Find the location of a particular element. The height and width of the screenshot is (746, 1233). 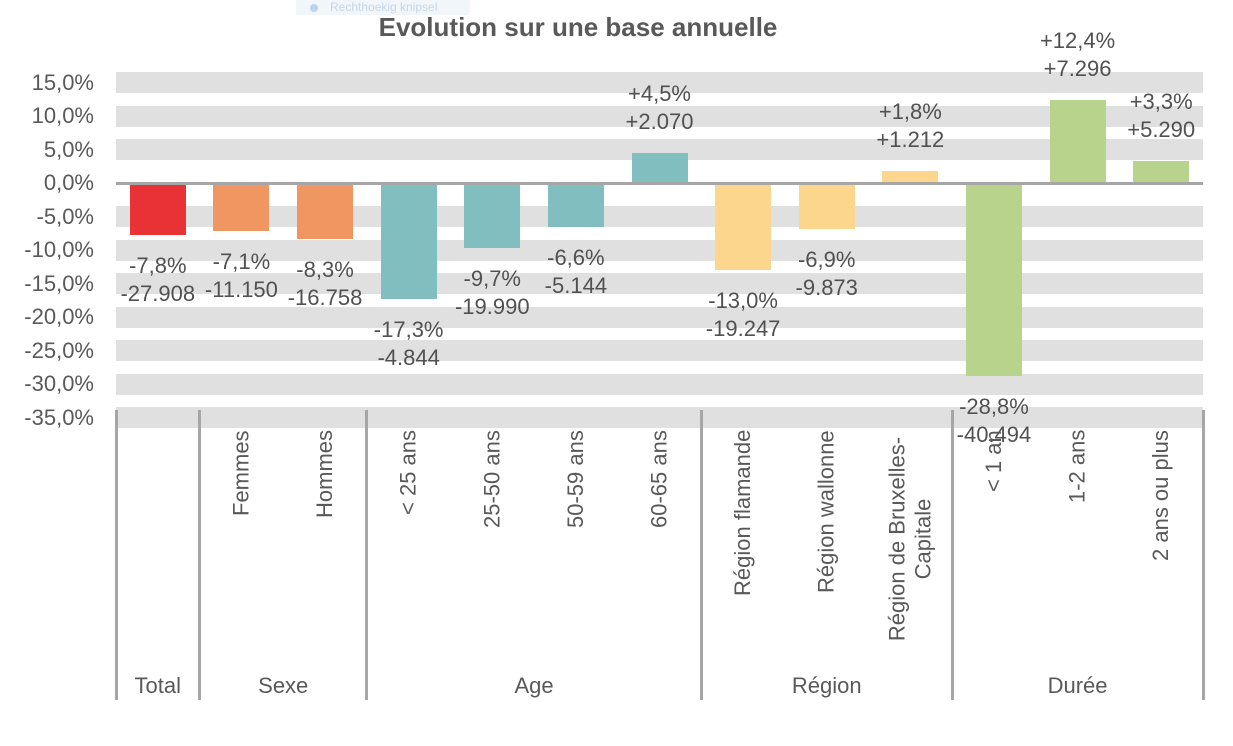

y-tick-label: -15,0% is located at coordinates (59, 283).